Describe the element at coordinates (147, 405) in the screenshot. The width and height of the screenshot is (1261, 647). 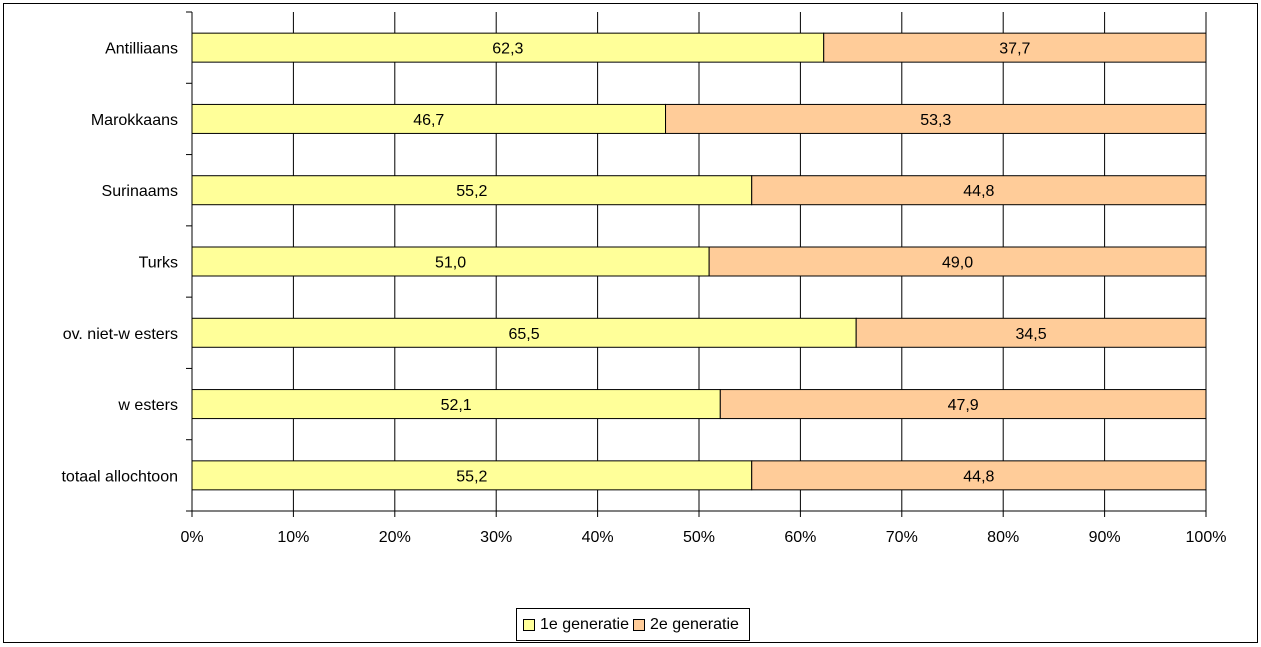
I see `category-label: w esters` at that location.